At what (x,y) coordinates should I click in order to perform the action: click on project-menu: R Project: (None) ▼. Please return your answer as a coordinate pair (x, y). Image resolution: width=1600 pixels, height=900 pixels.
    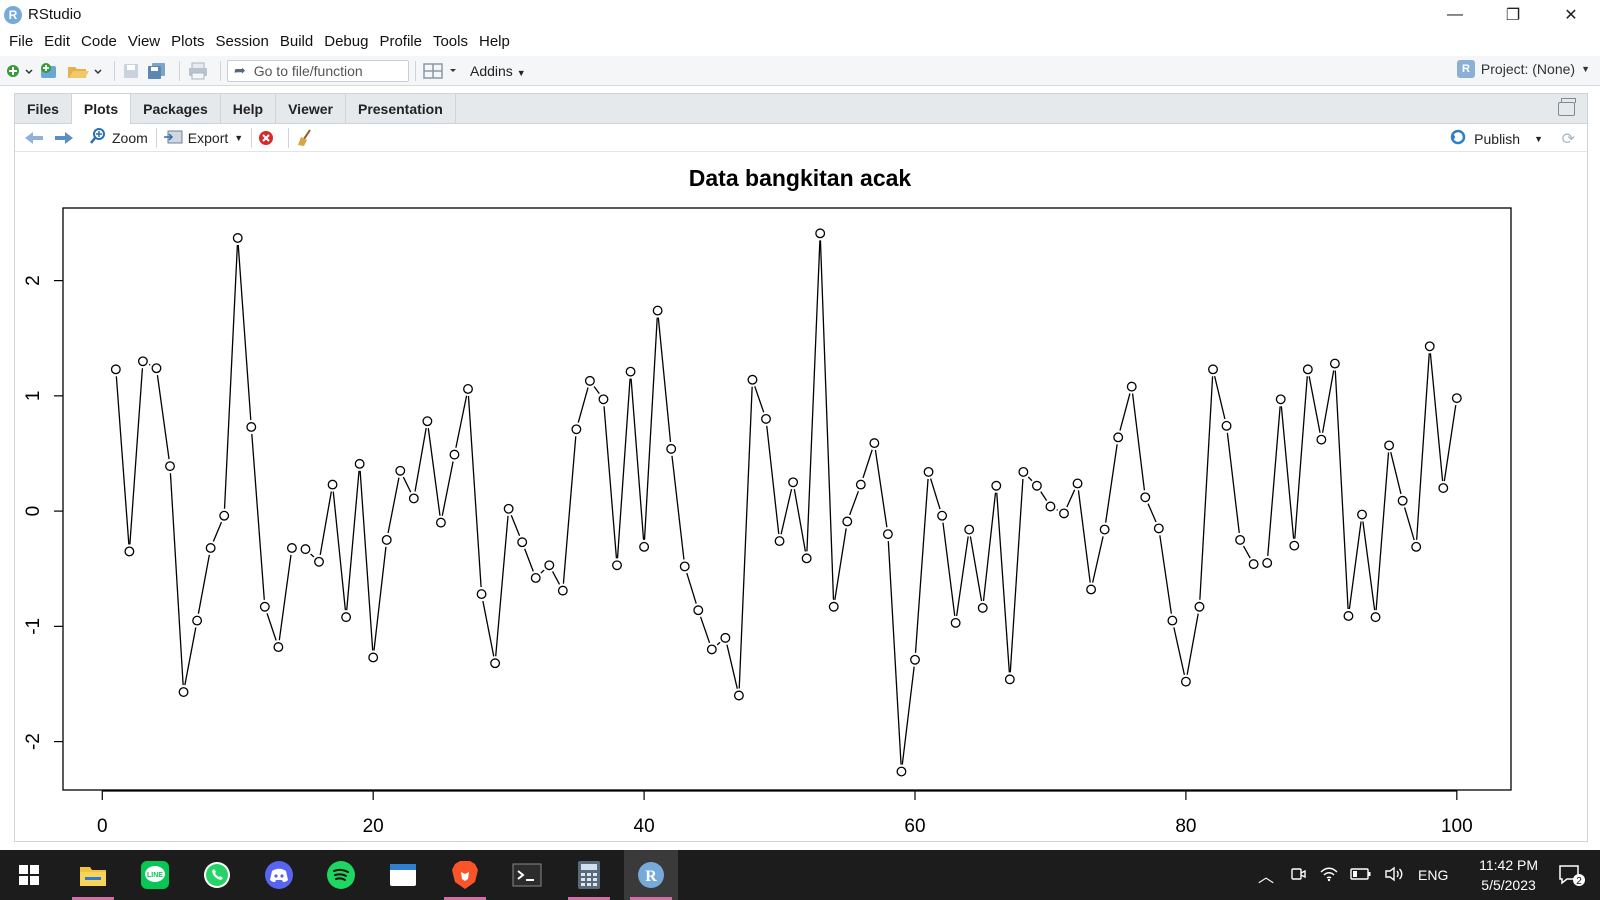
    Looking at the image, I should click on (1523, 69).